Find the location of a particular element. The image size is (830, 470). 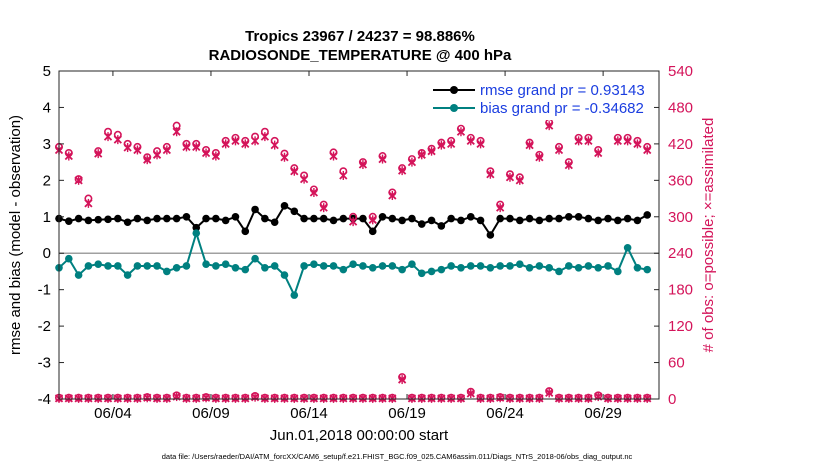

y-left-tick-label: 4 is located at coordinates (47, 107).